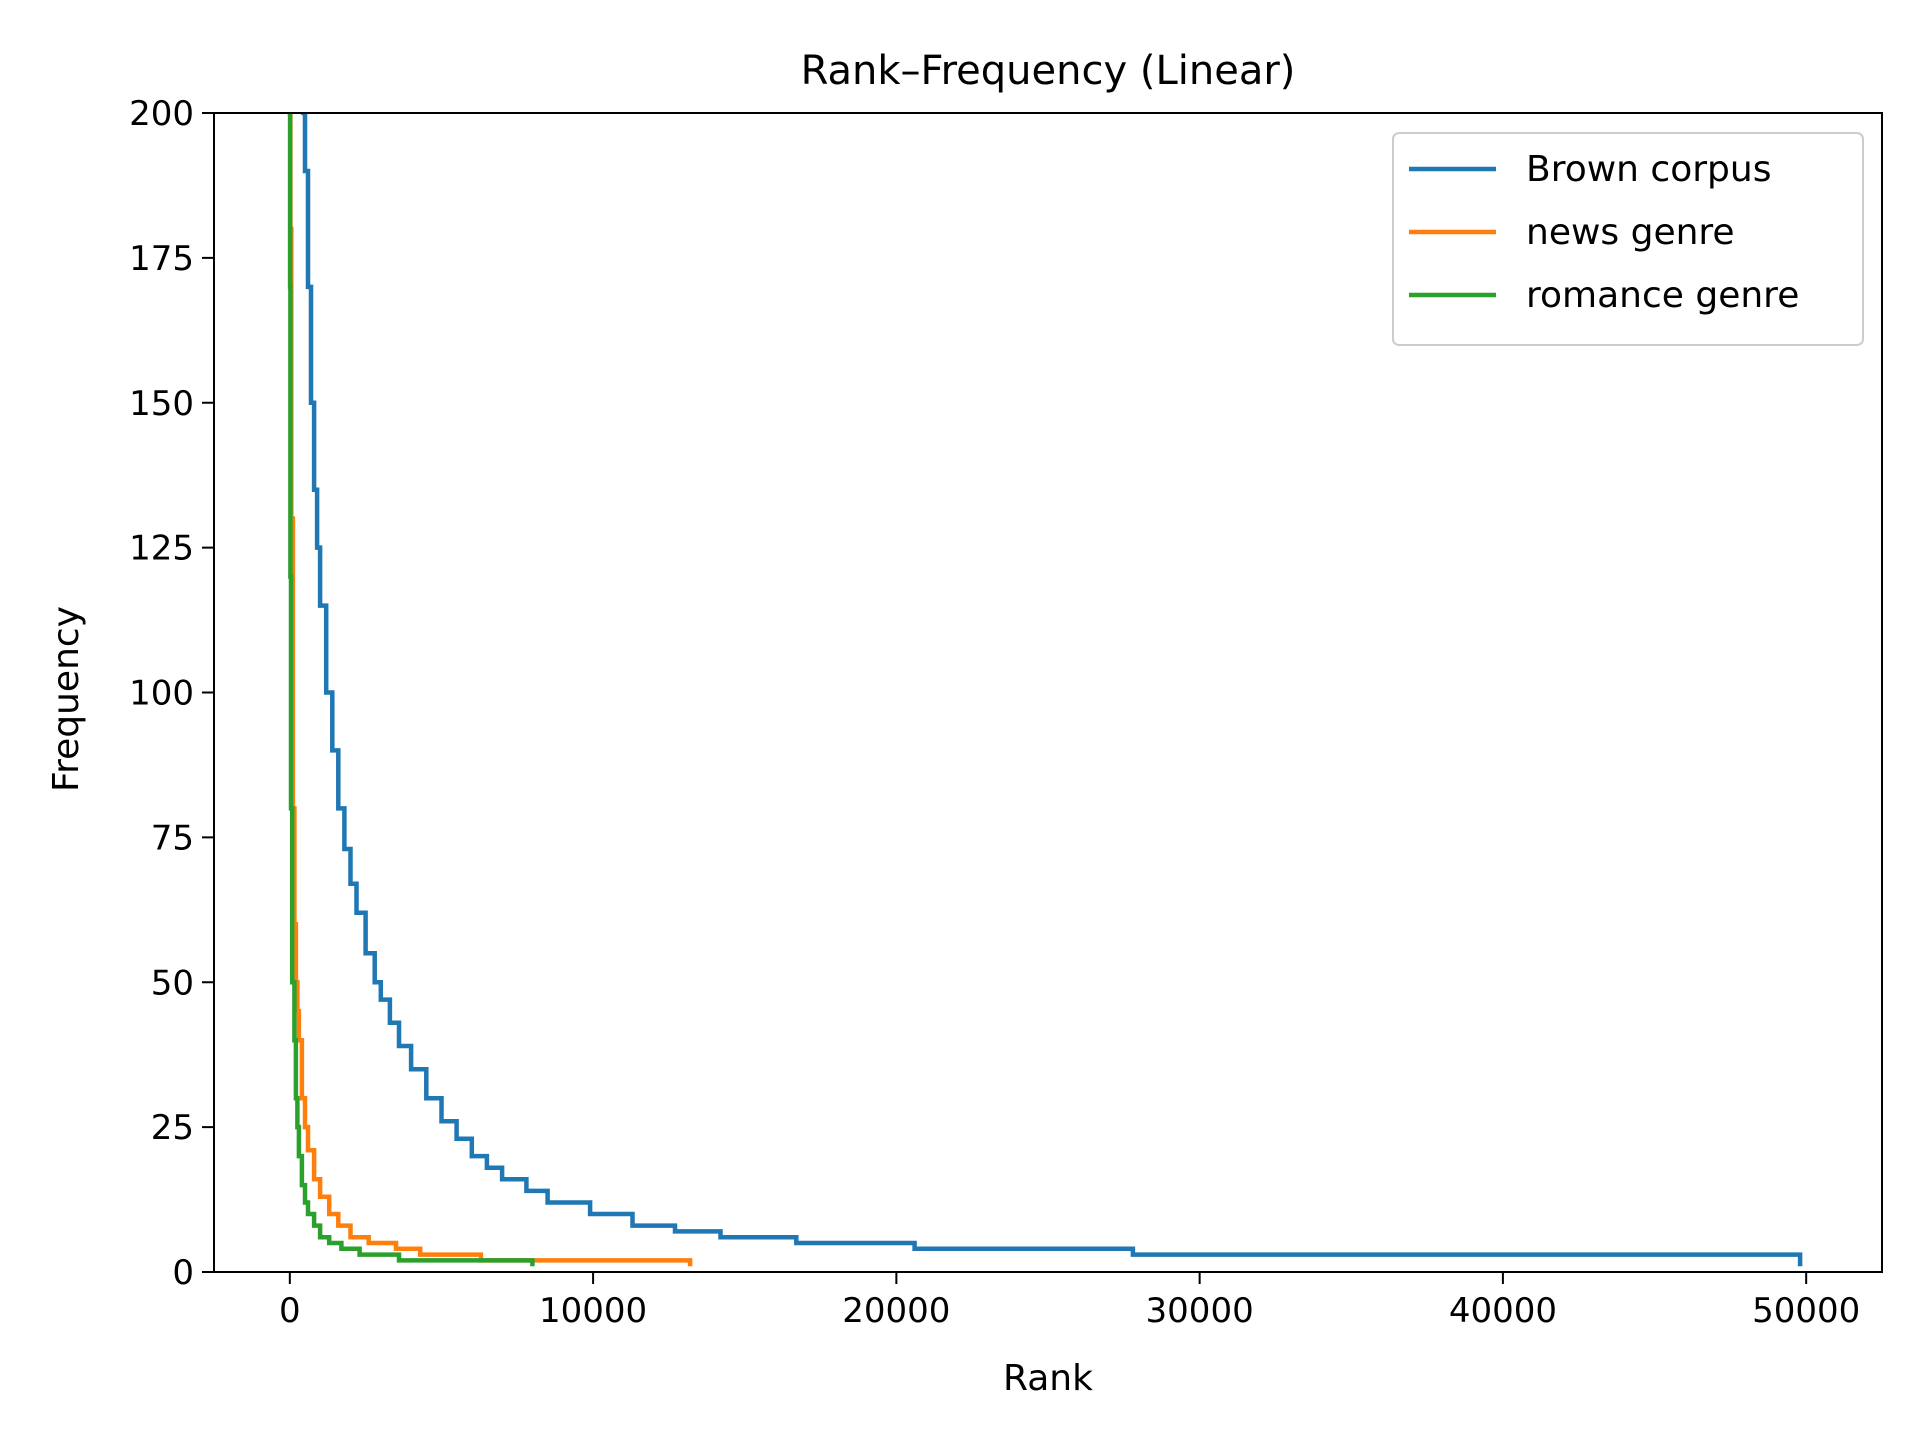  Describe the element at coordinates (1503, 1311) in the screenshot. I see `x-tick-label: 40000` at that location.